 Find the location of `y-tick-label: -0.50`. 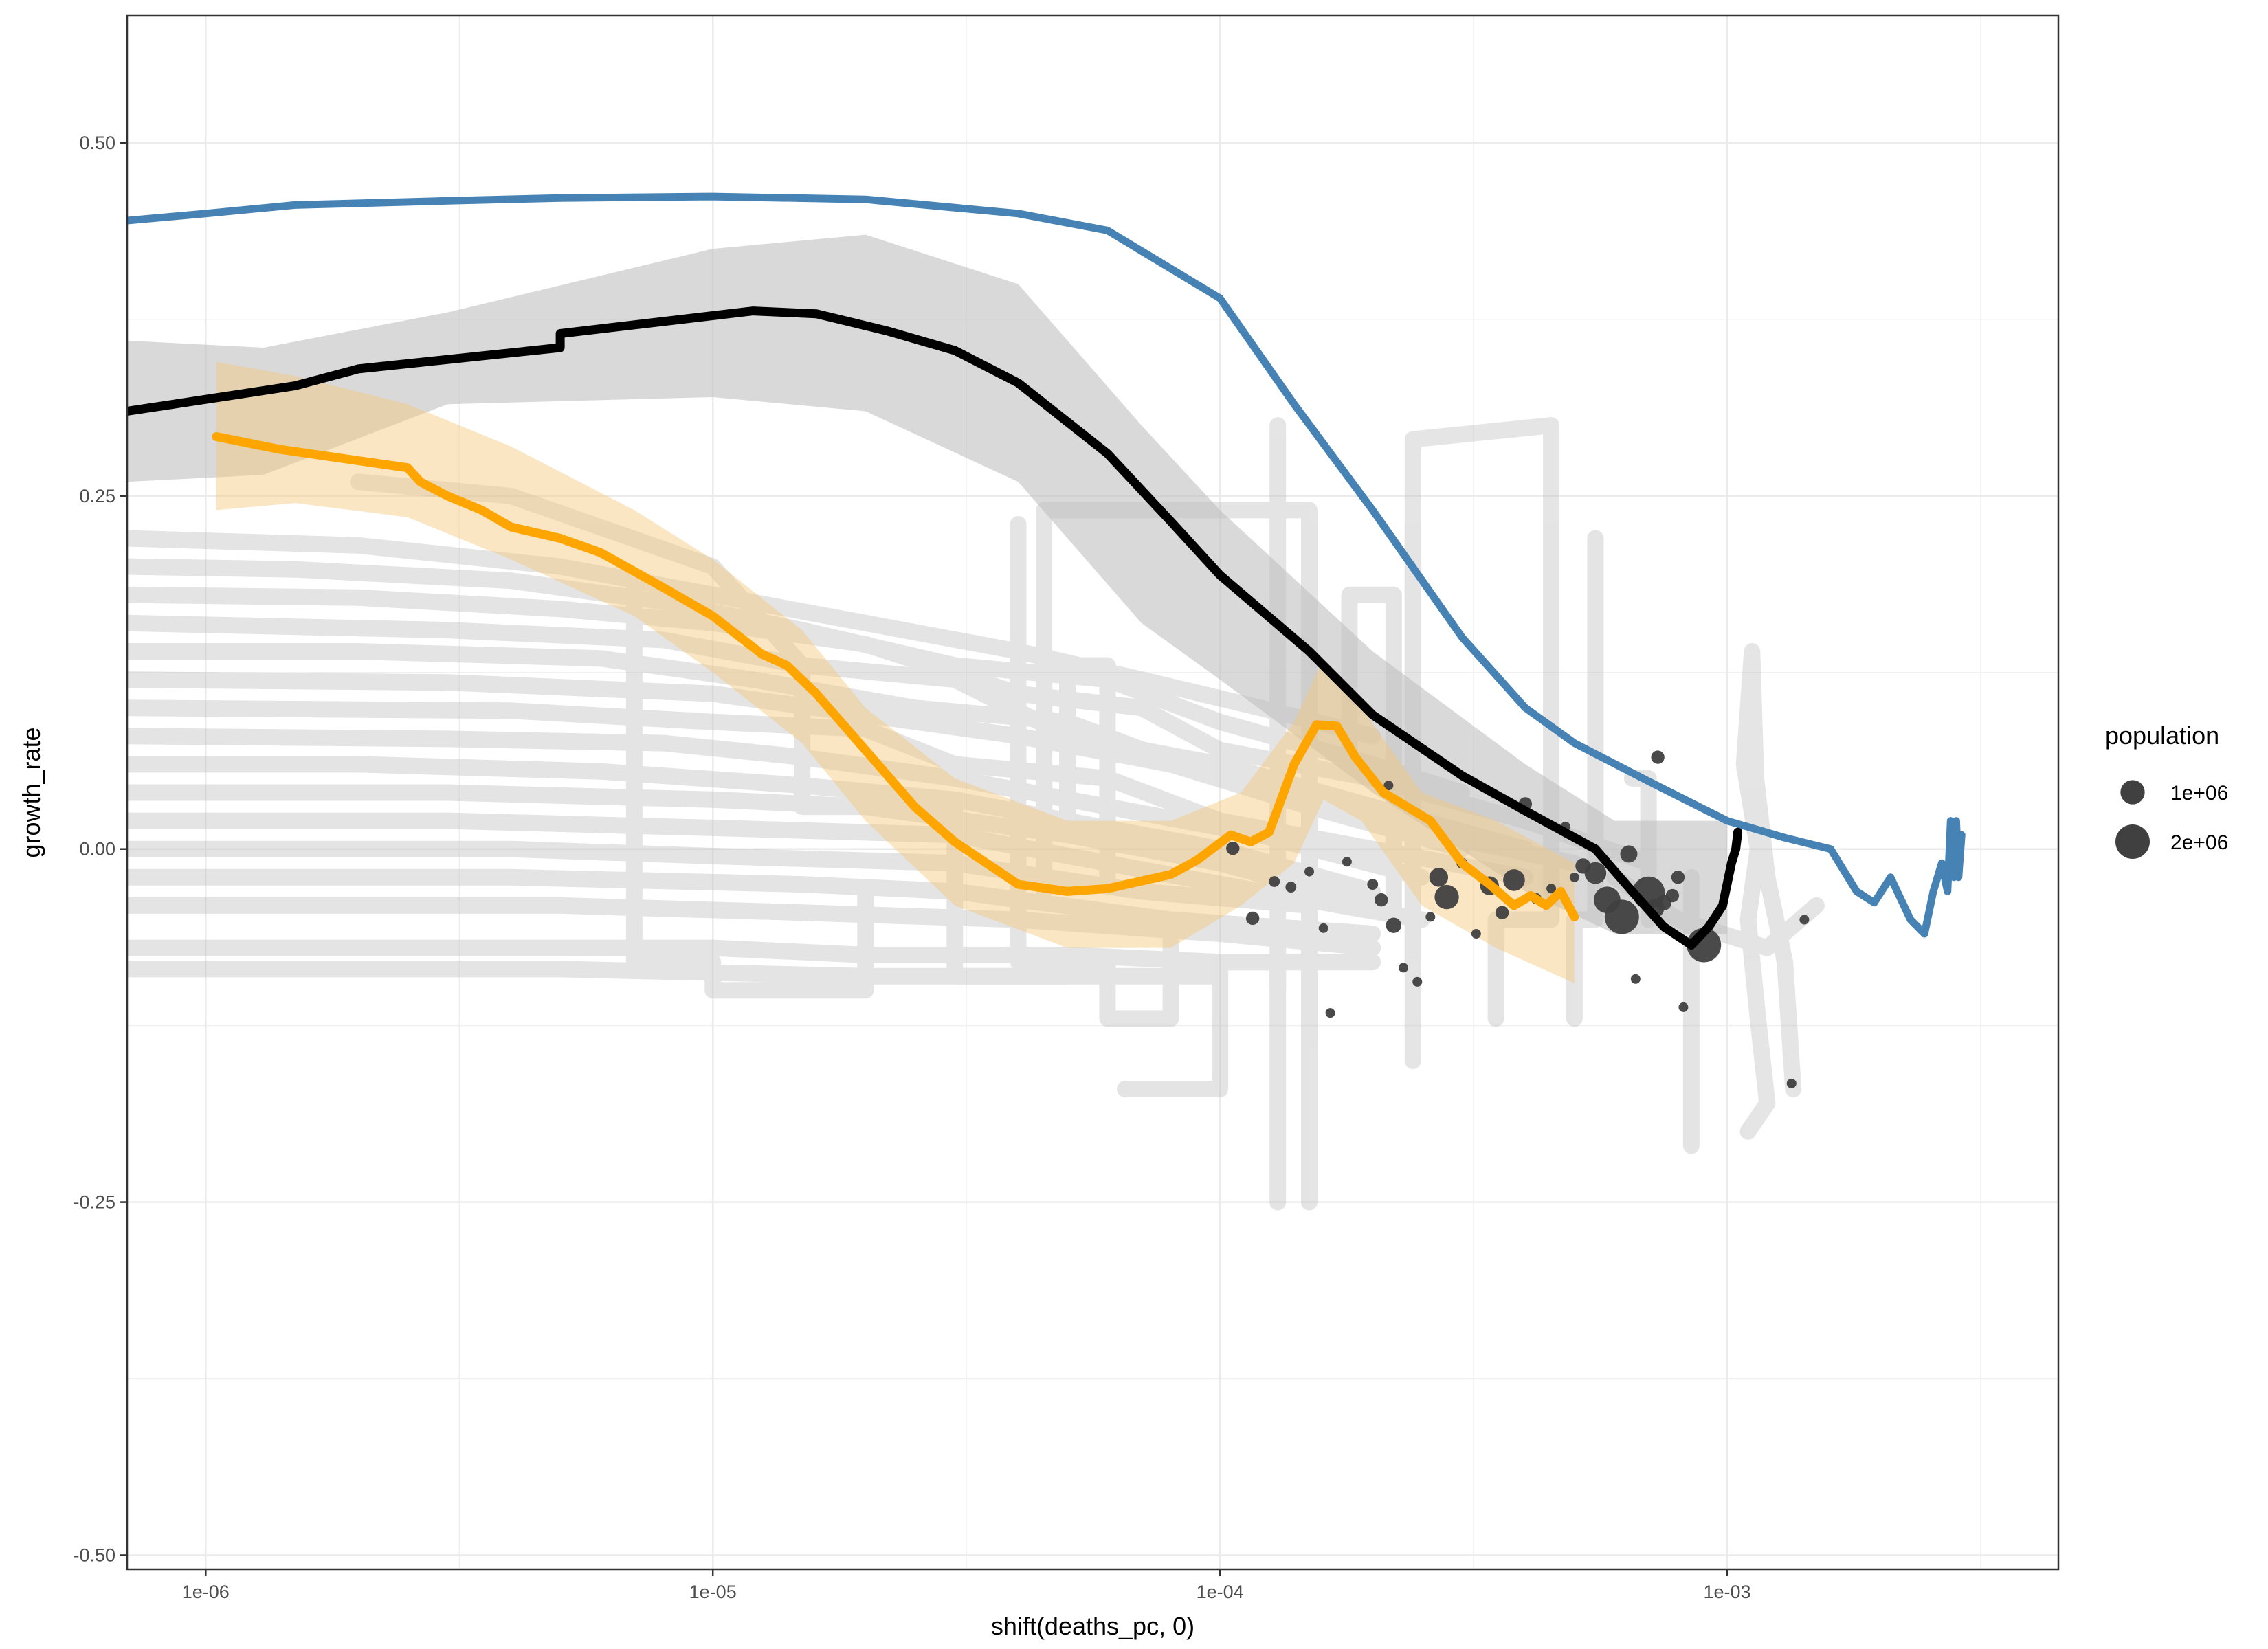

y-tick-label: -0.50 is located at coordinates (94, 1555).